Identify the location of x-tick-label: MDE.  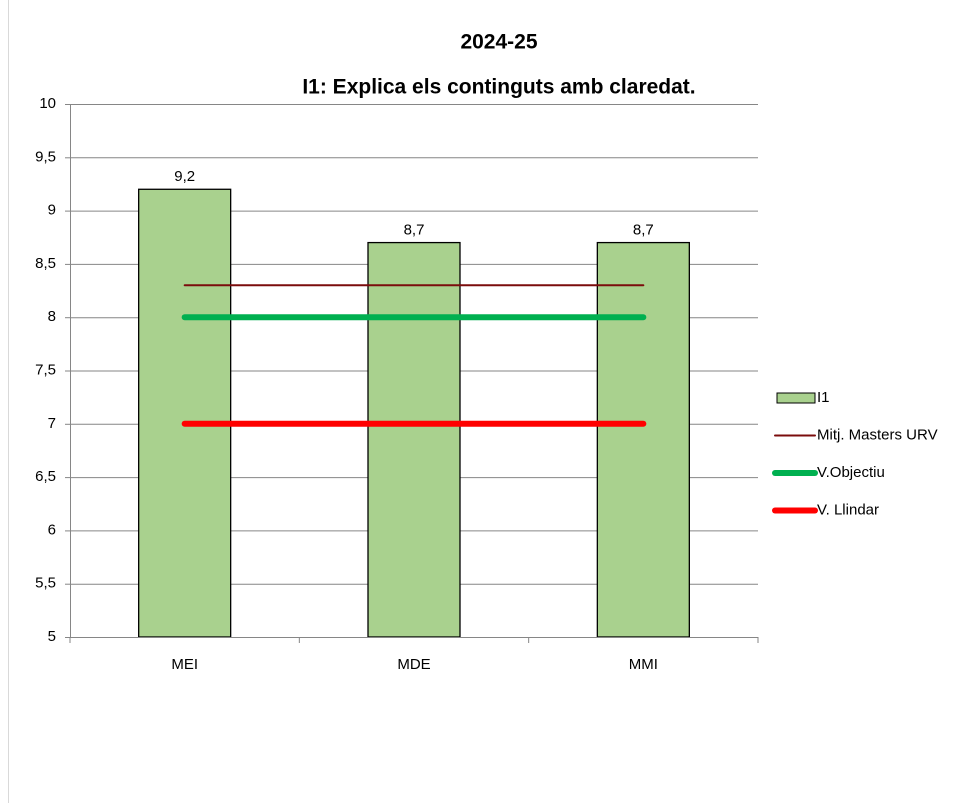
(413, 664).